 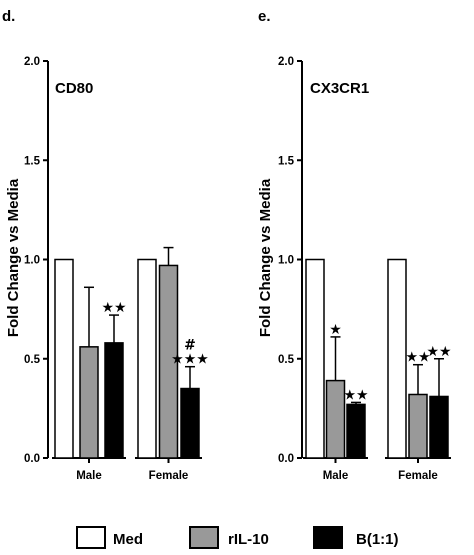 I want to click on legend-swatch-med, so click(x=91, y=537).